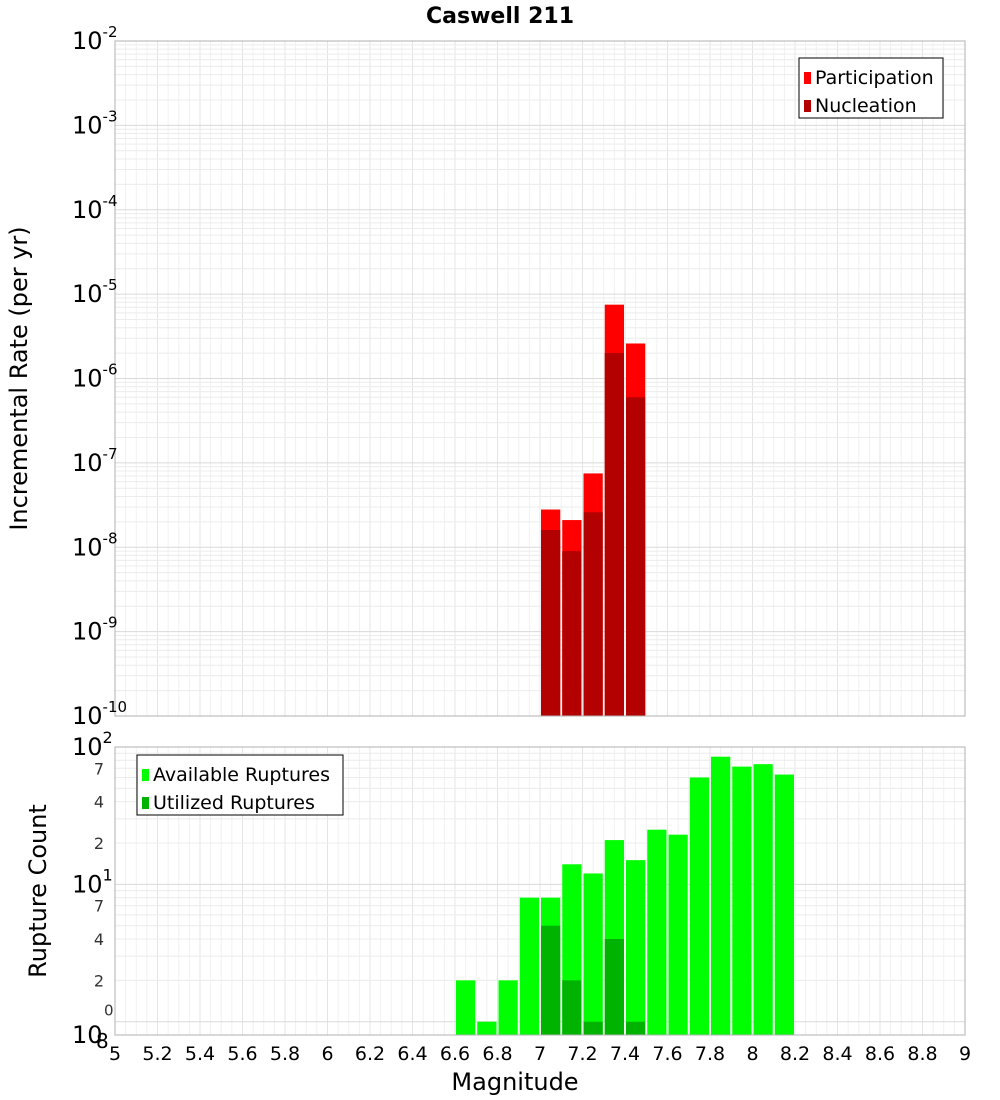 The image size is (1000, 1100). I want to click on y-tick-label: 10⁻¹⁰, so click(99, 714).